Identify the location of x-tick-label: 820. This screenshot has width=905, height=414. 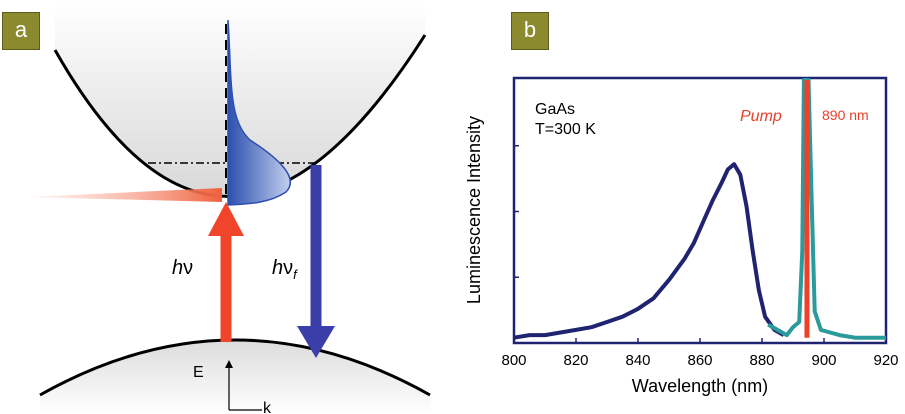
(575, 360).